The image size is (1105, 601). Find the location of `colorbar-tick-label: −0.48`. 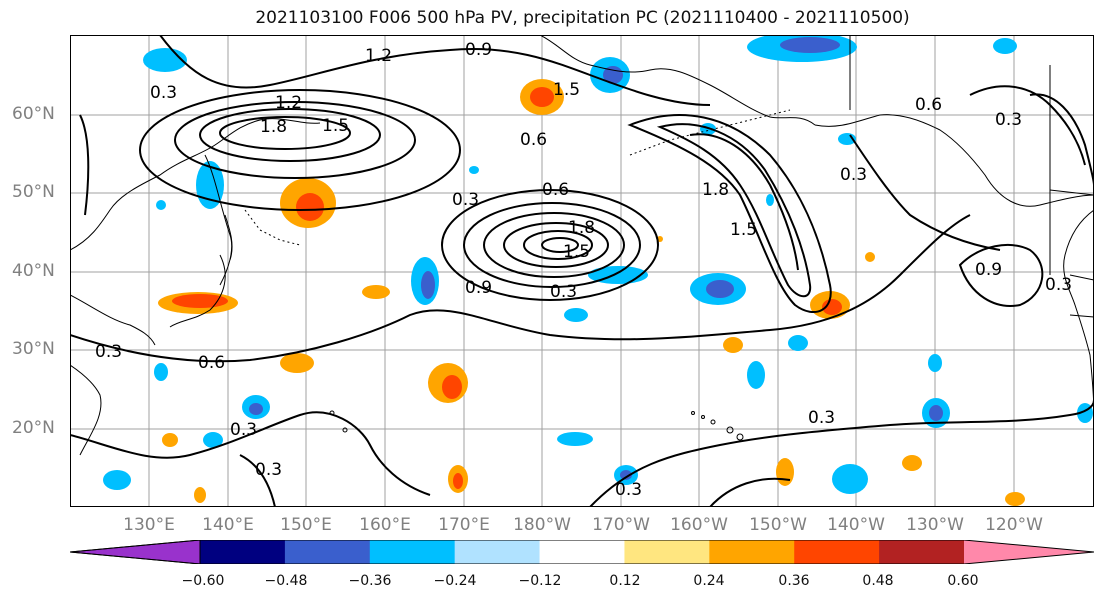

colorbar-tick-label: −0.48 is located at coordinates (286, 581).